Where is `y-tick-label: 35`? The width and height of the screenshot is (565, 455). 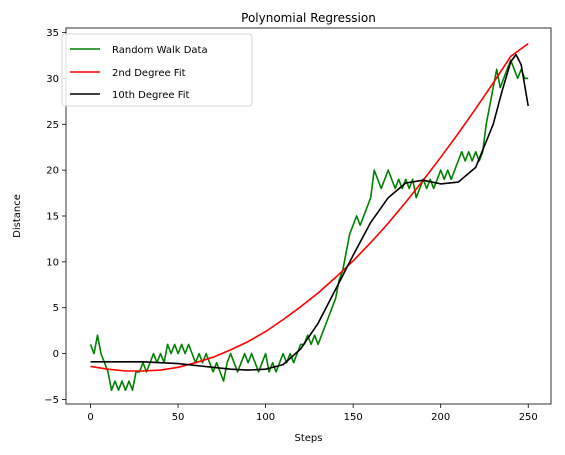 y-tick-label: 35 is located at coordinates (52, 33).